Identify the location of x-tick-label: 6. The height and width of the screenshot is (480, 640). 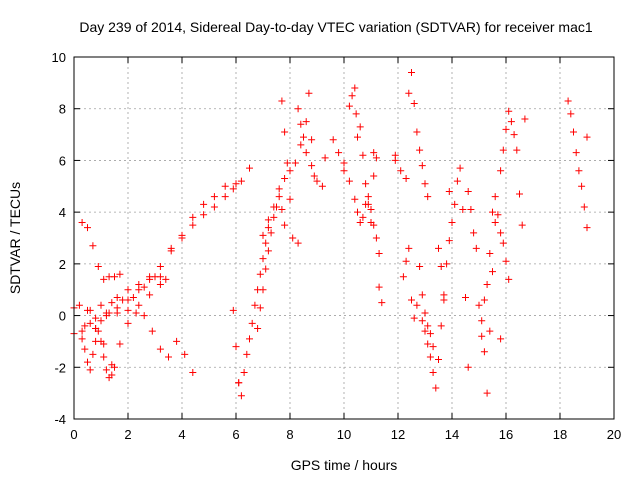
(235, 434).